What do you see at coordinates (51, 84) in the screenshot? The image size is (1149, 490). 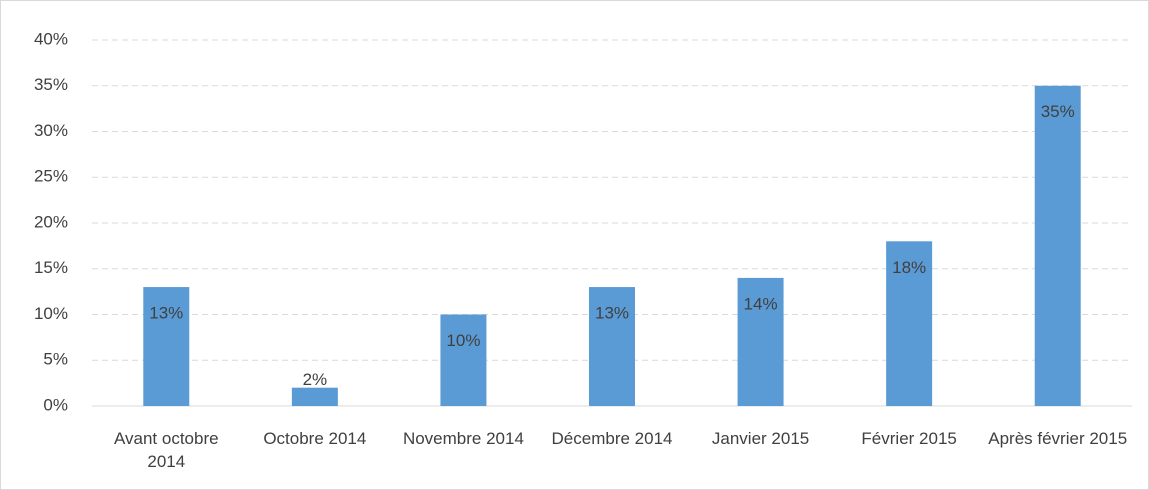 I see `y-tick-label: 35%` at bounding box center [51, 84].